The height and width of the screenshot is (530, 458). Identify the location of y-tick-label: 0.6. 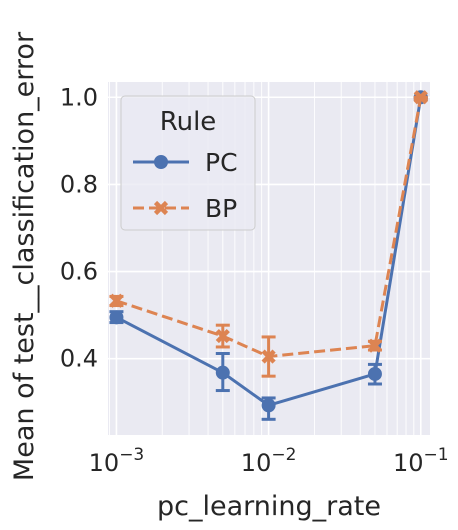
(79, 272).